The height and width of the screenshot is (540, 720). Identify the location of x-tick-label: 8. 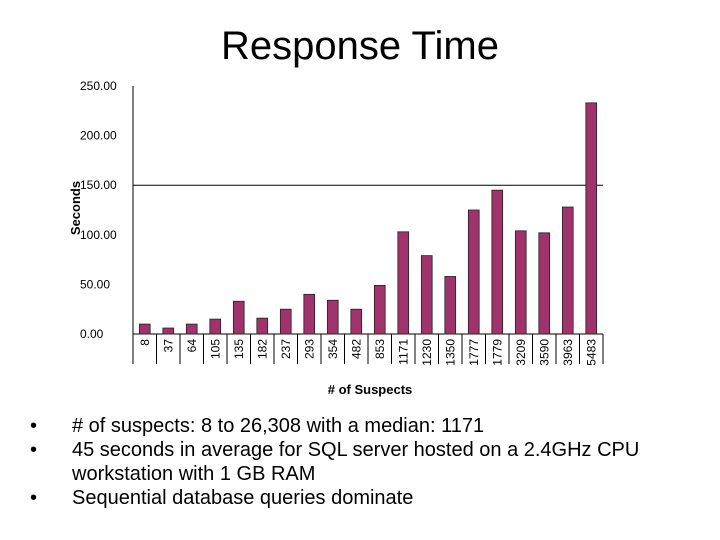
(145, 342).